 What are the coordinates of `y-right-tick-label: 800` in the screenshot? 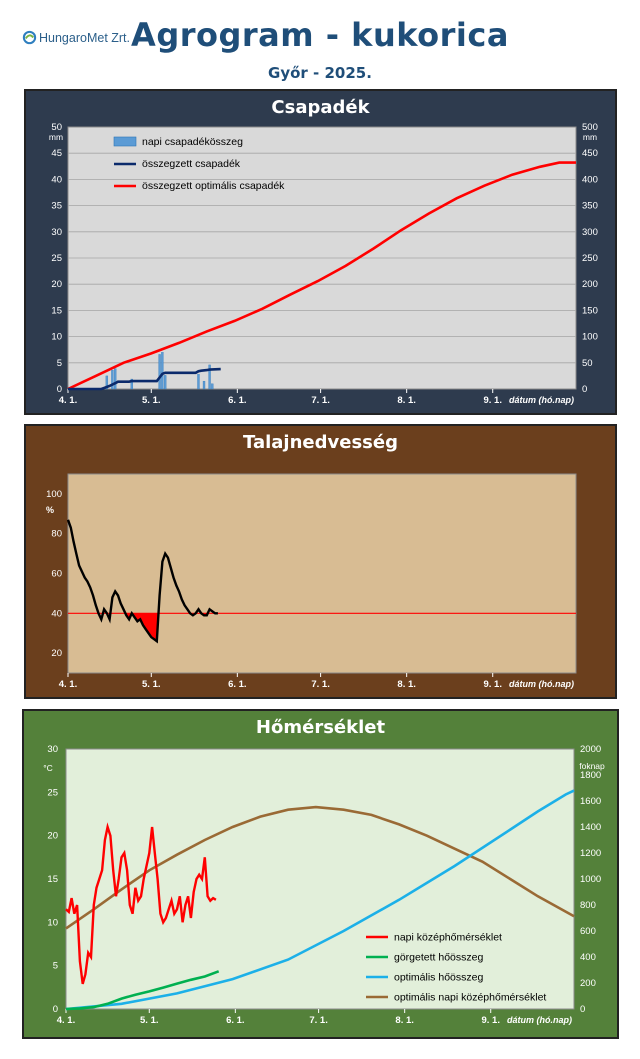 It's located at (588, 905).